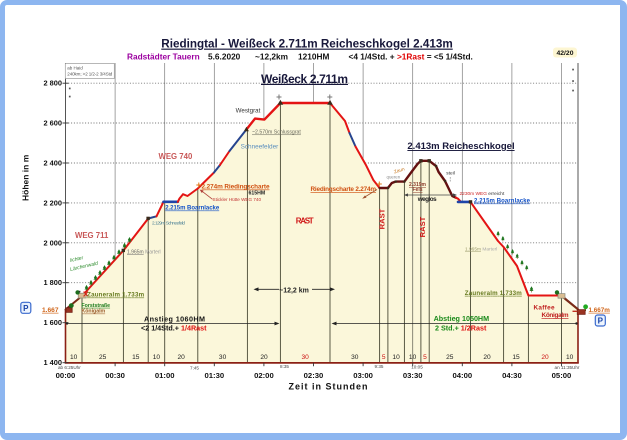 The width and height of the screenshot is (627, 440). I want to click on svg-text: 2 600, so click(53, 123).